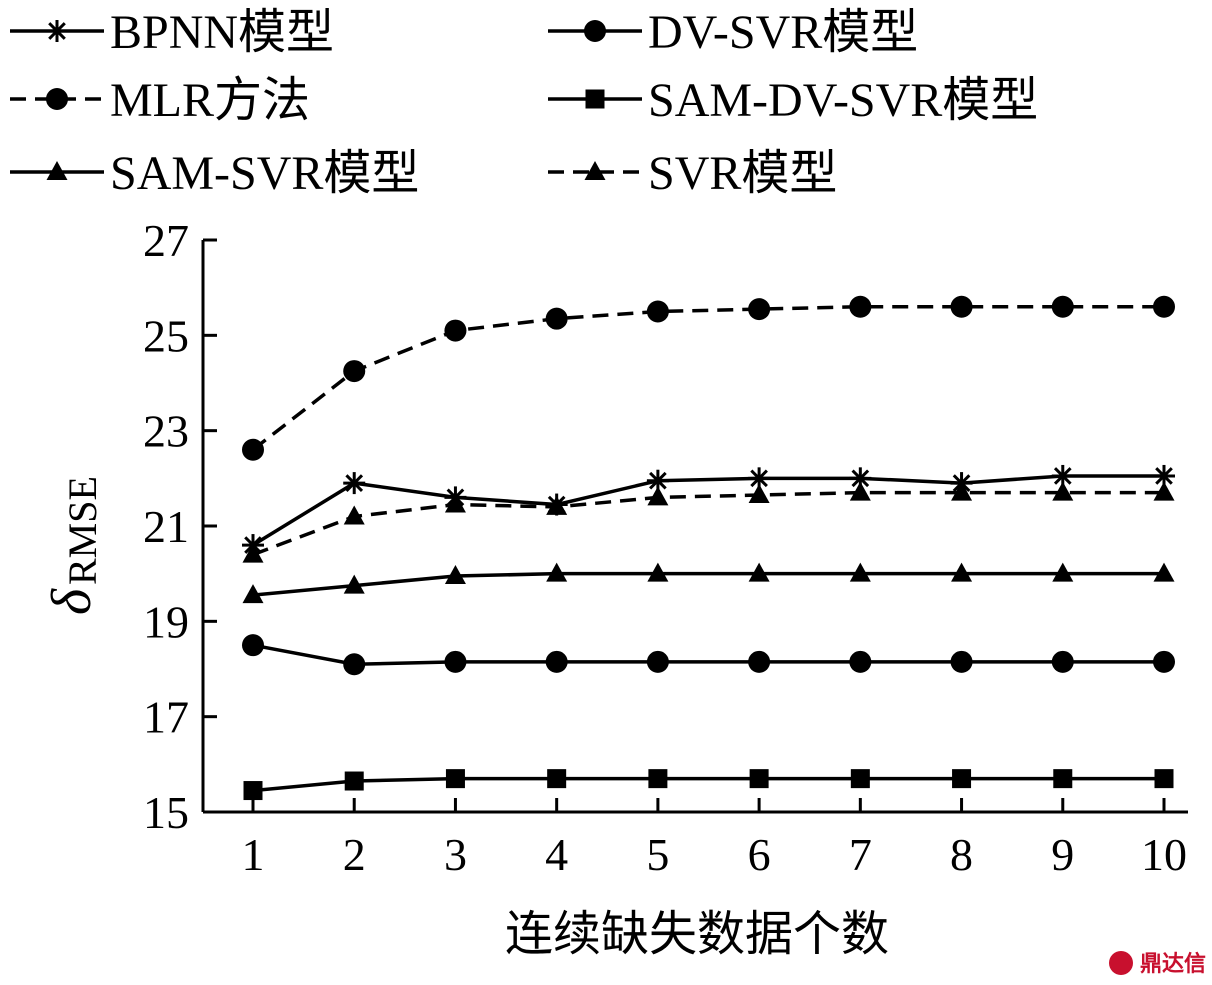 The image size is (1212, 985). I want to click on x-axis-title: 连续缺失数据个数, so click(697, 934).